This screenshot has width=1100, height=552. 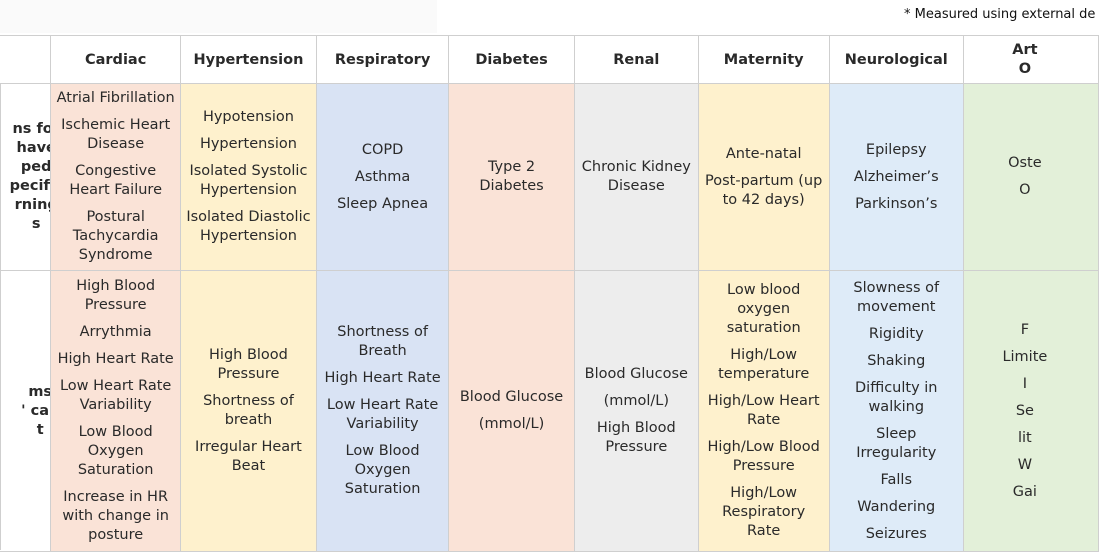 What do you see at coordinates (896, 149) in the screenshot?
I see `list-item: Epilepsy` at bounding box center [896, 149].